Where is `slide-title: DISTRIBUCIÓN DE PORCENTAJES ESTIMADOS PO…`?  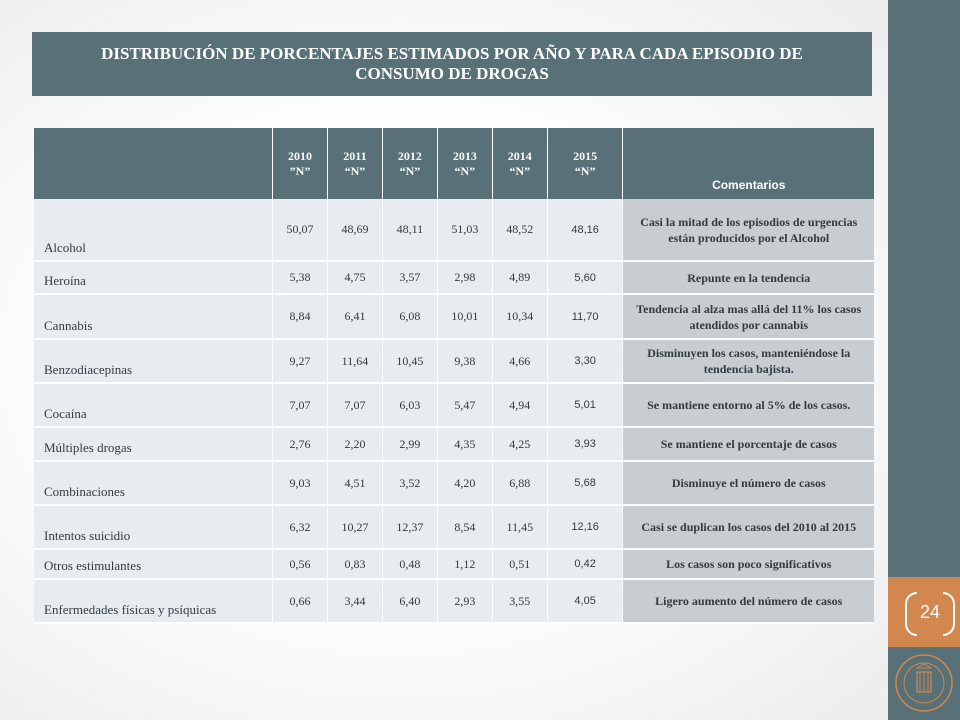
slide-title: DISTRIBUCIÓN DE PORCENTAJES ESTIMADOS PO… is located at coordinates (452, 63).